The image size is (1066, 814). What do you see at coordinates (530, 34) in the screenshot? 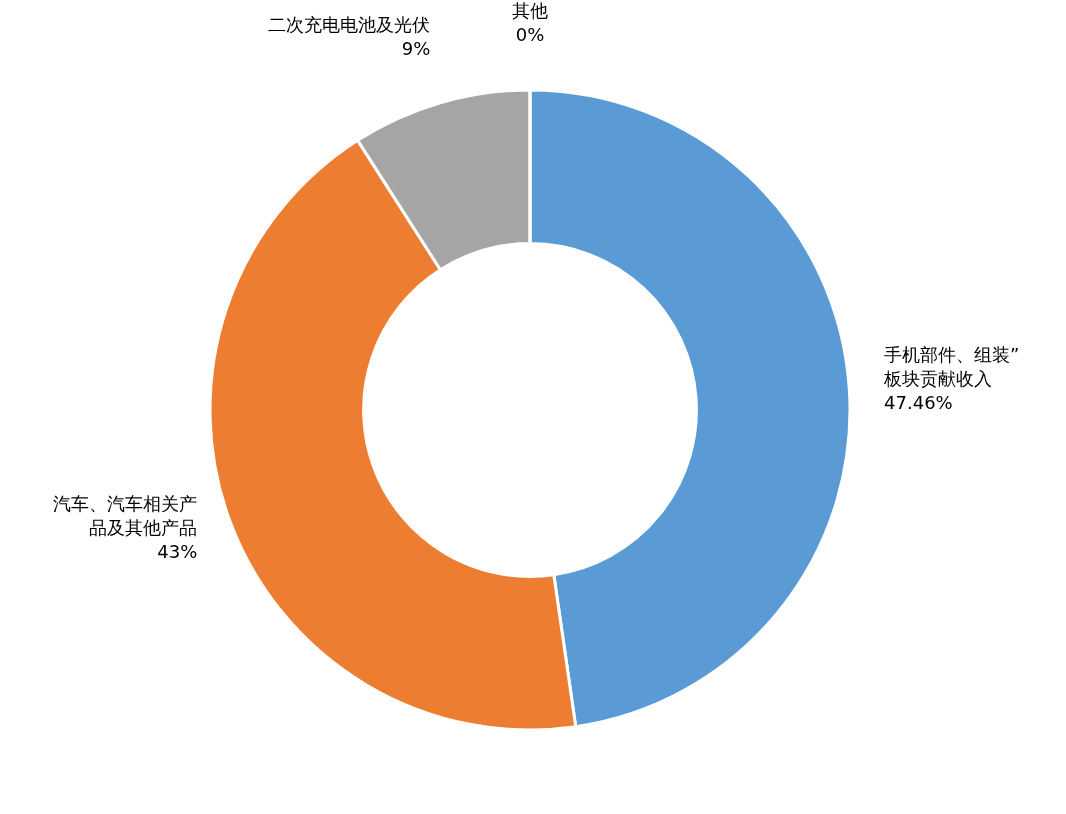
I see `text: 0%` at bounding box center [530, 34].